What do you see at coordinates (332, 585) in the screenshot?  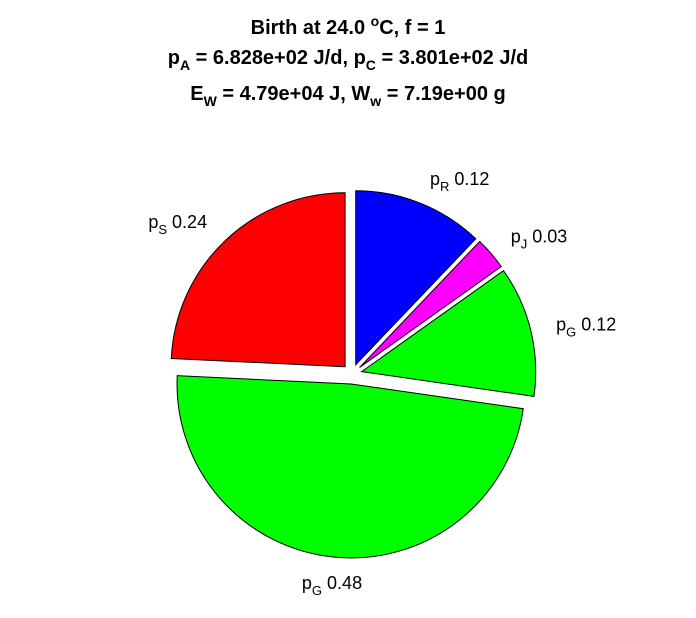 I see `pie-label-3: pG 0.48` at bounding box center [332, 585].